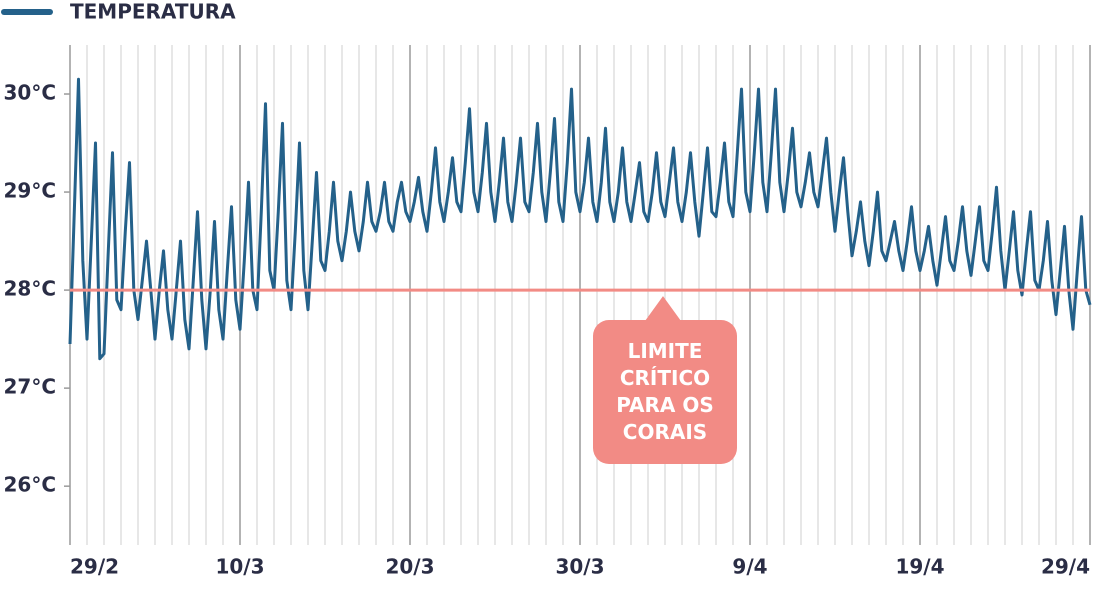 This screenshot has height=590, width=1094. What do you see at coordinates (579, 567) in the screenshot?
I see `x-tick-label: 30/3` at bounding box center [579, 567].